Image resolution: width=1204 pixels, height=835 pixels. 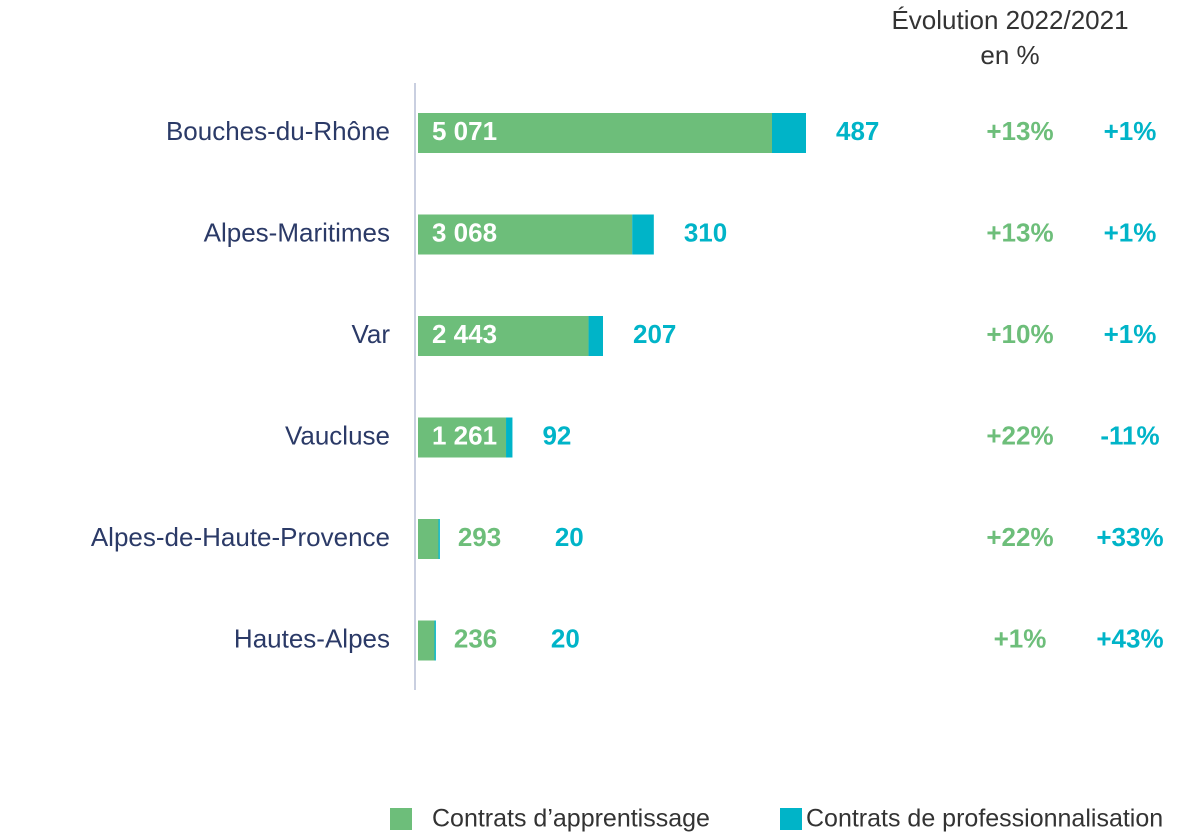 I want to click on category-label: Vaucluse, so click(x=337, y=435).